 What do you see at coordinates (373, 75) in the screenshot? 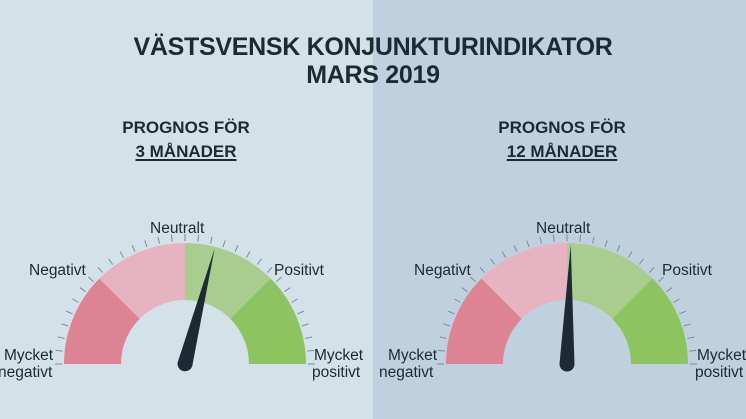
I see `title-line-2: MARS 2019` at bounding box center [373, 75].